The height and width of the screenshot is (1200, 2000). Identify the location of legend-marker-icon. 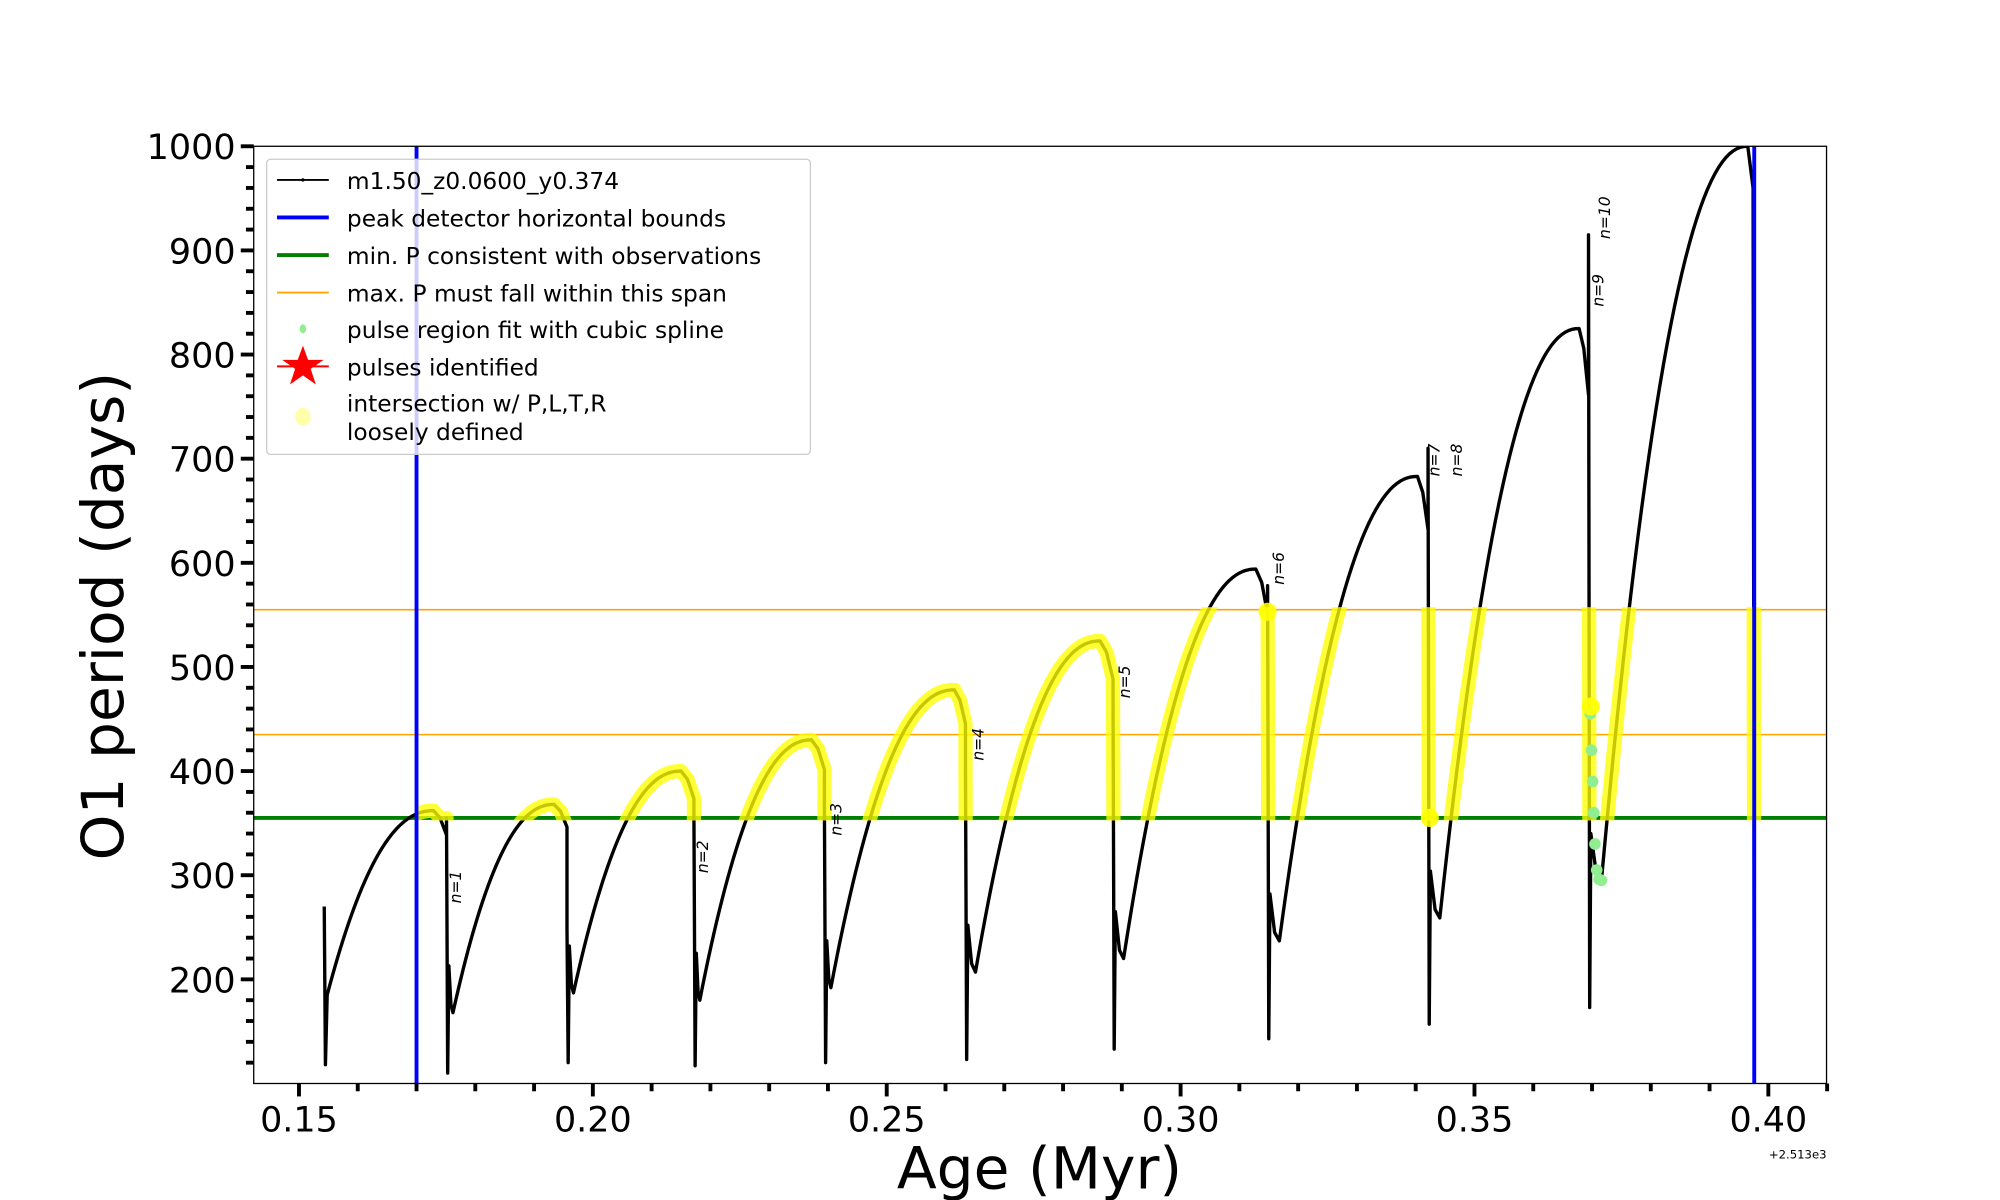
(303, 180).